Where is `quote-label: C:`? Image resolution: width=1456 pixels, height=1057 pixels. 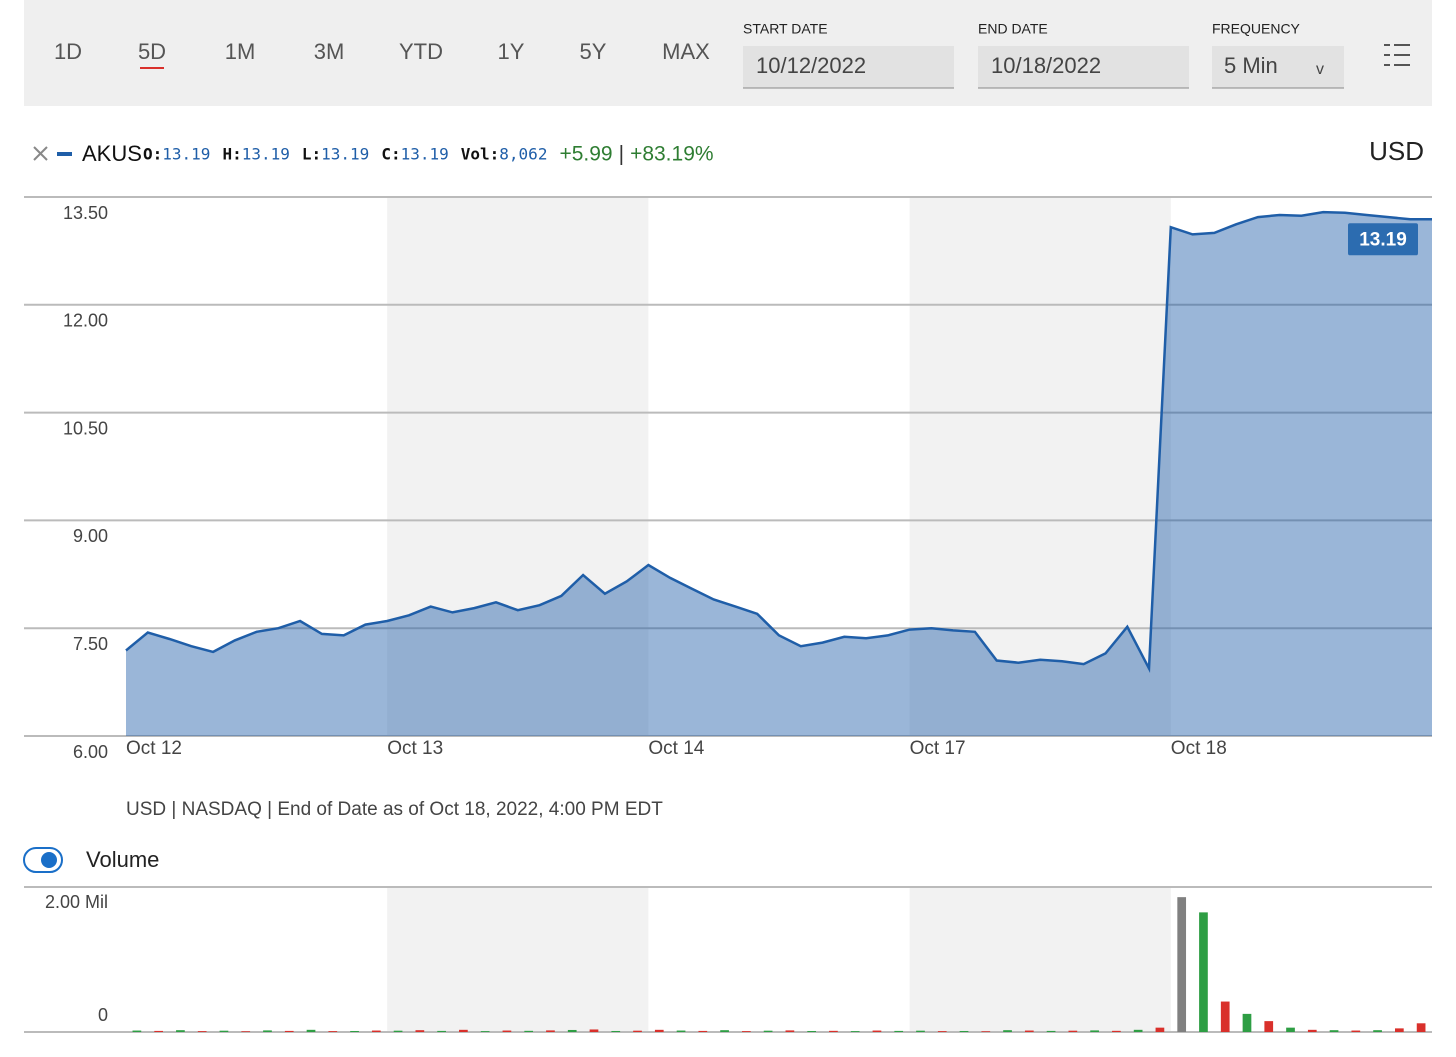 quote-label: C: is located at coordinates (390, 154).